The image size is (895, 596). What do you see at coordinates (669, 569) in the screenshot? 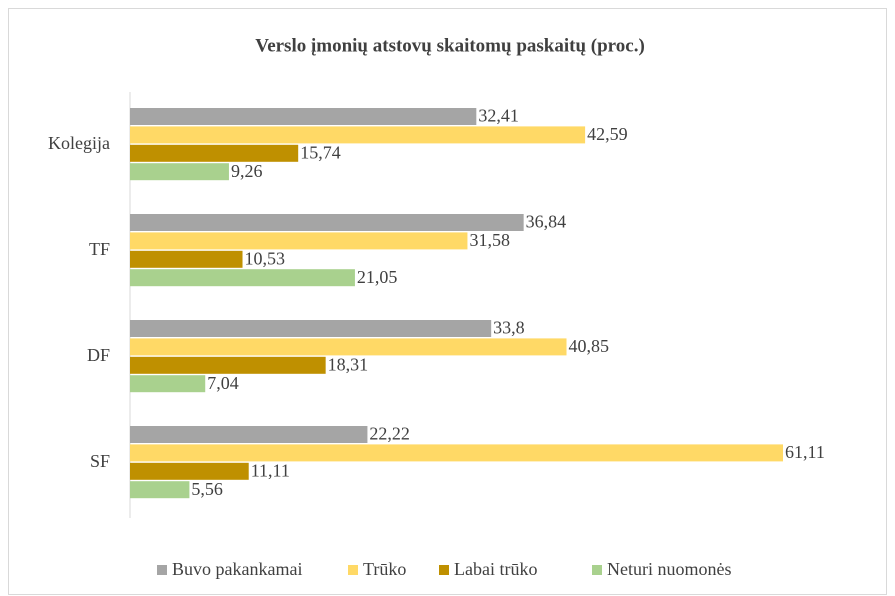
I see `legend-label: Neturi nuomonės` at bounding box center [669, 569].